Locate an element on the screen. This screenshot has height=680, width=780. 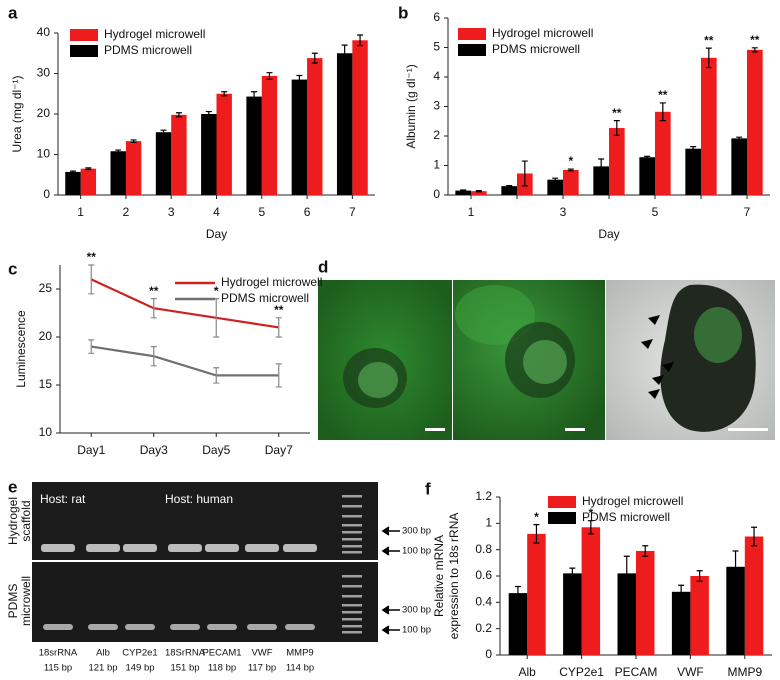
scale-bar is located at coordinates (435, 429).